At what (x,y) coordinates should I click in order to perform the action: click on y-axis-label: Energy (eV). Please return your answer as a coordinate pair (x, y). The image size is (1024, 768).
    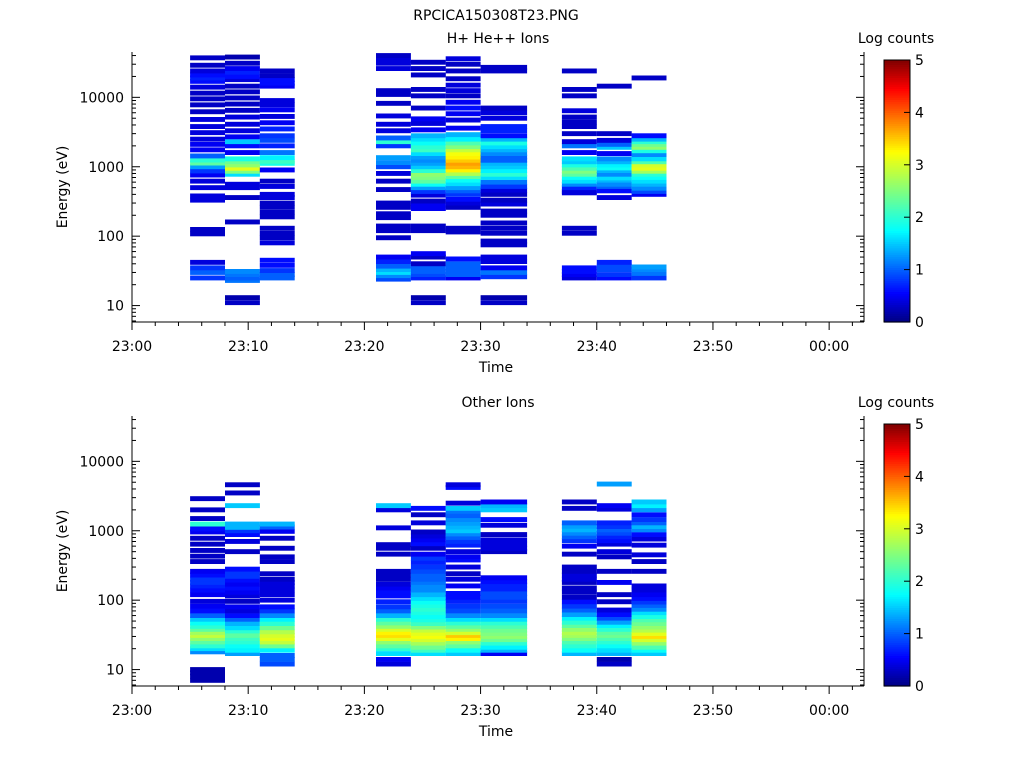
    Looking at the image, I should click on (63, 551).